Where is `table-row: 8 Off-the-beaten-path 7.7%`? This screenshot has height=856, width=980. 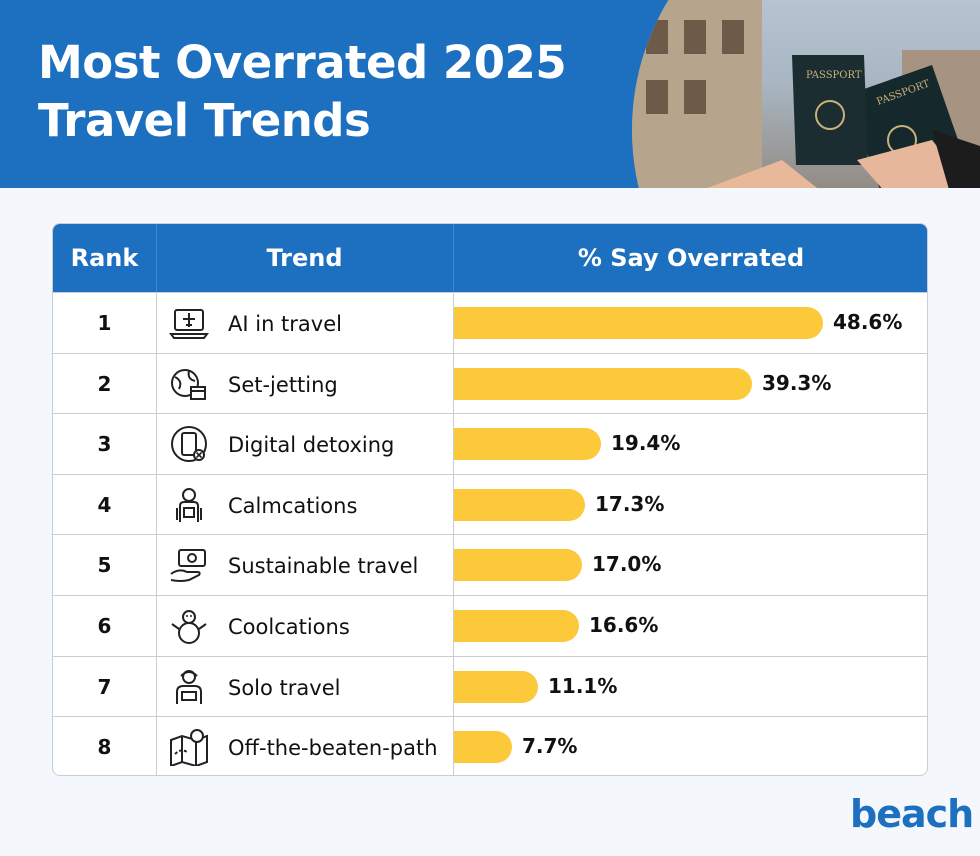 table-row: 8 Off-the-beaten-path 7.7% is located at coordinates (490, 746).